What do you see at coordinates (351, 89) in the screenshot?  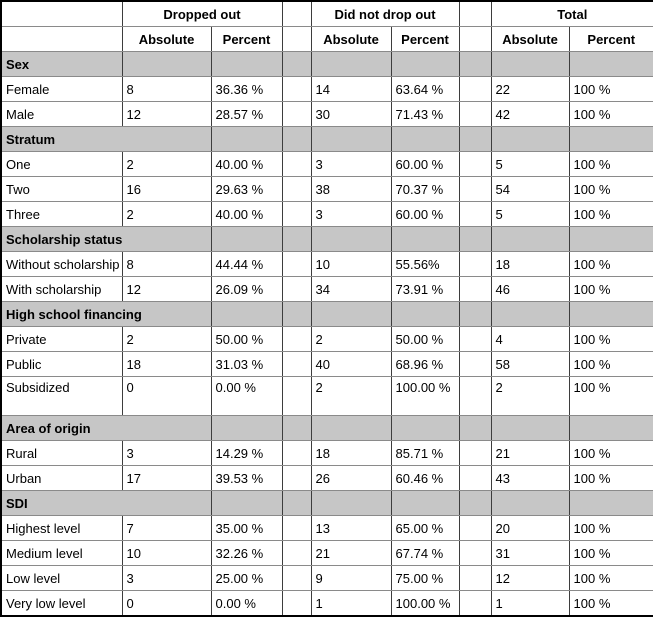 I see `cell-notdropped-absolute: 14` at bounding box center [351, 89].